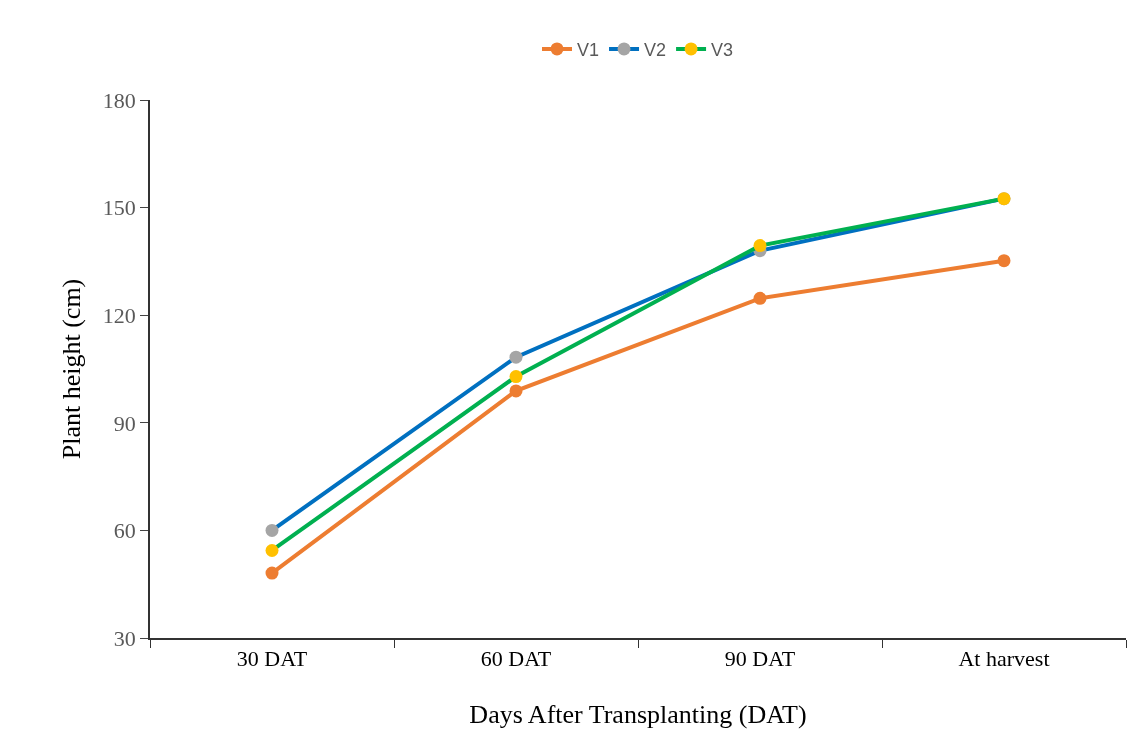 The image size is (1141, 748). I want to click on x-tick-label: 90 DAT, so click(760, 659).